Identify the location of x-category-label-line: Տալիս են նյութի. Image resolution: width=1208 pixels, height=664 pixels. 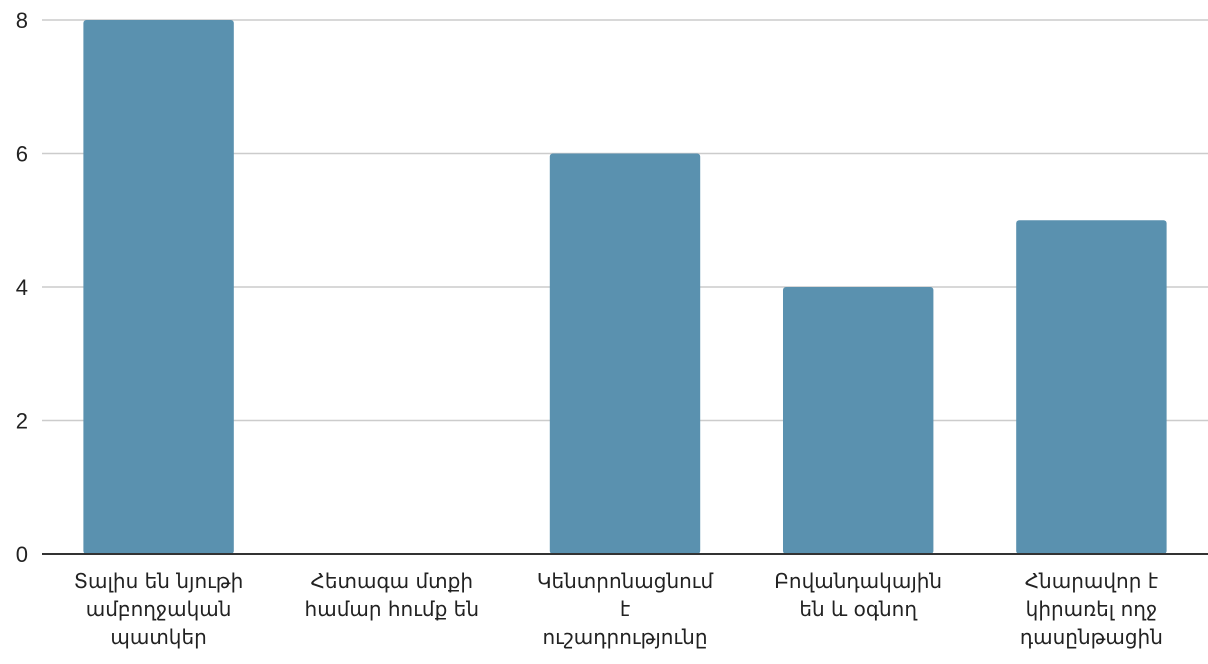
(158, 581).